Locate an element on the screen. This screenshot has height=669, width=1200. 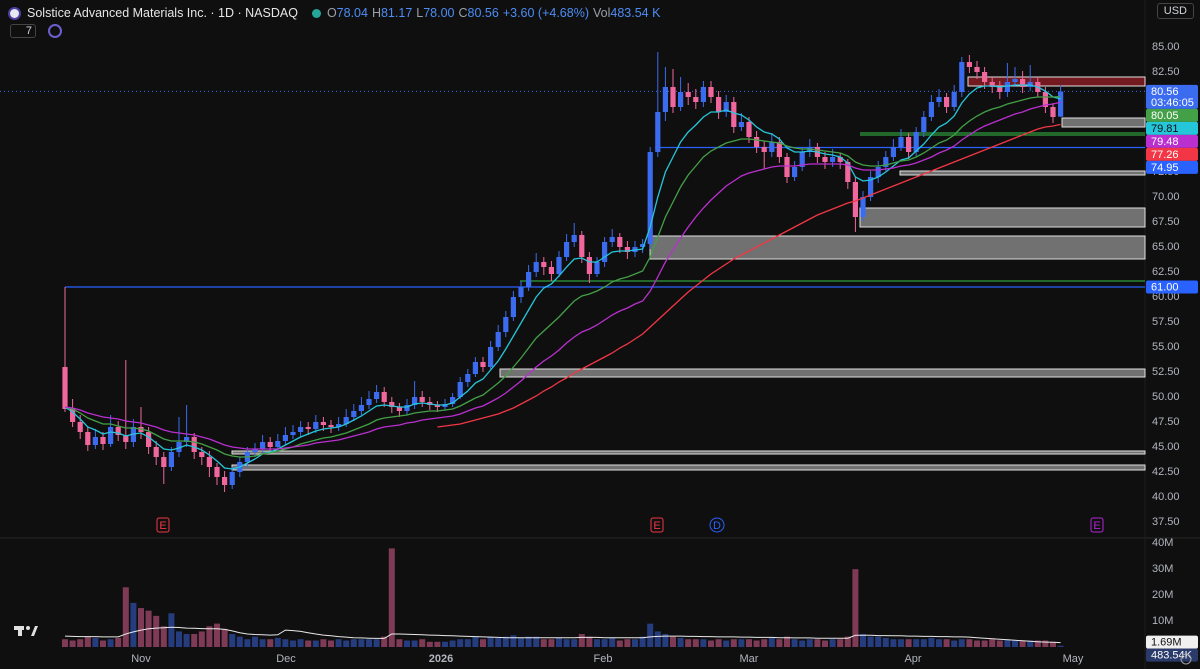
zone is located at coordinates (1002, 217).